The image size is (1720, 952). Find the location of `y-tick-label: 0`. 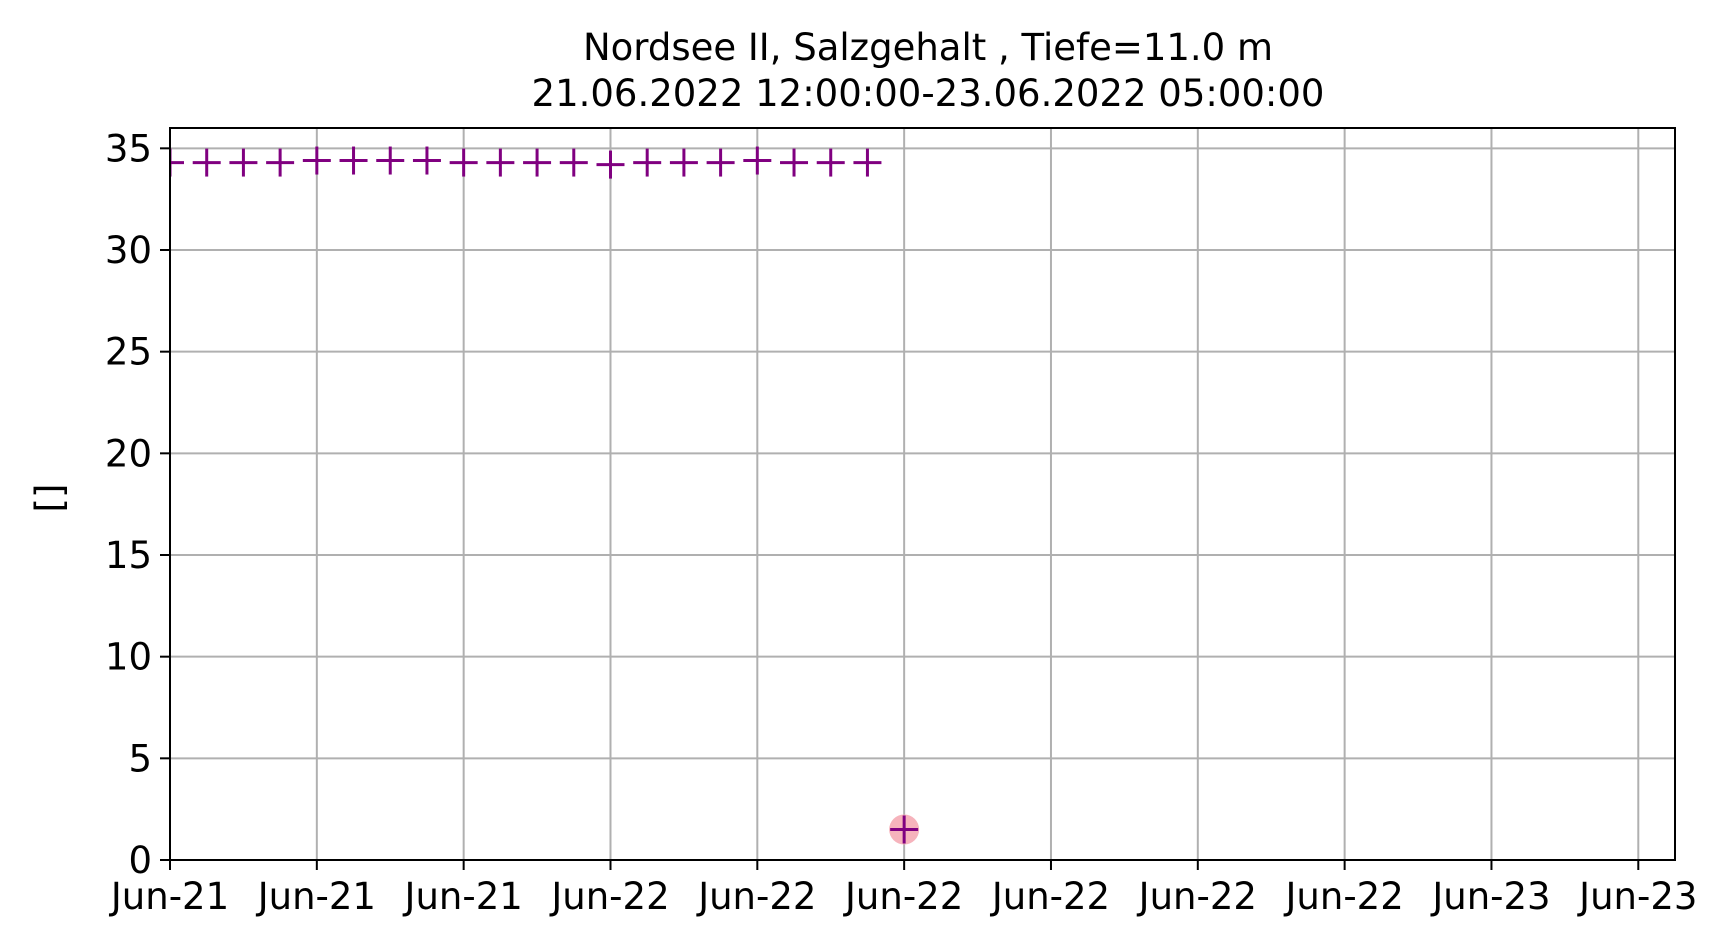

y-tick-label: 0 is located at coordinates (140, 860).